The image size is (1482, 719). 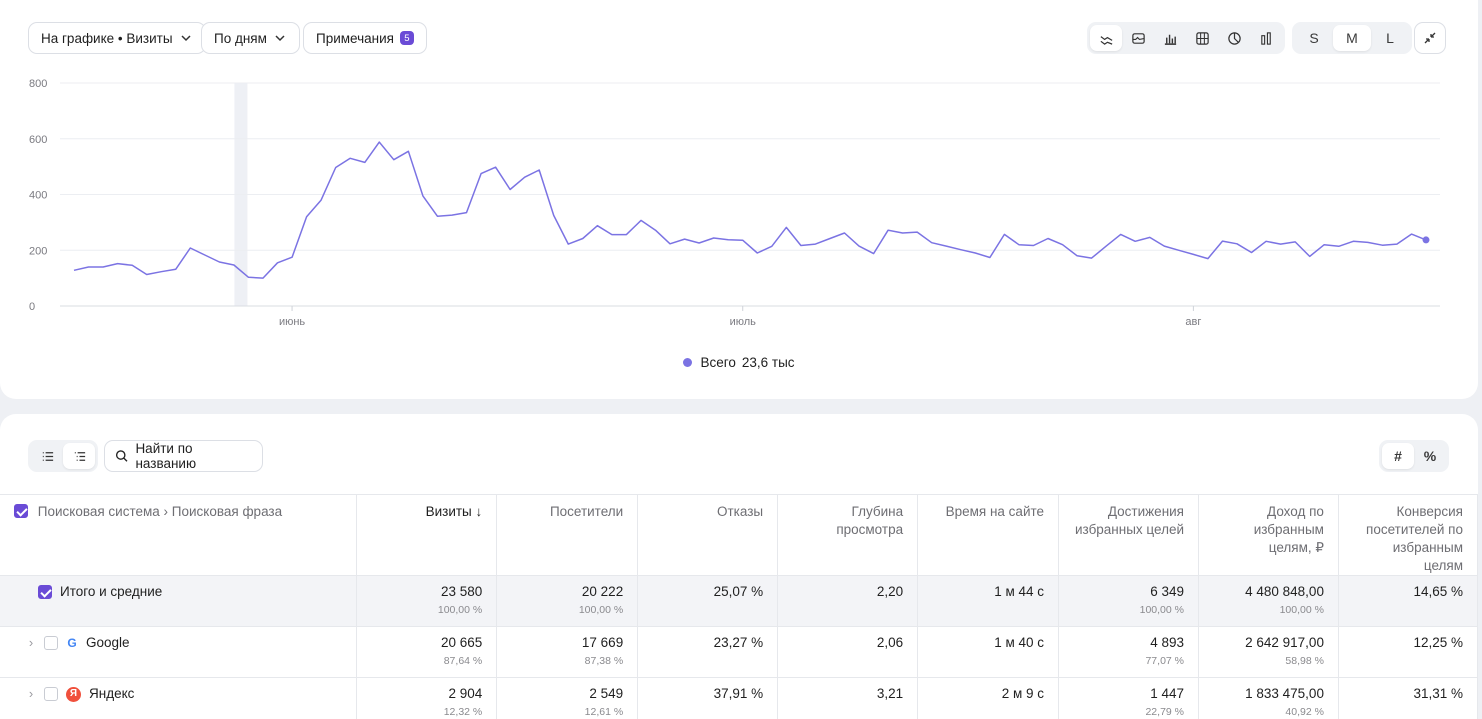 What do you see at coordinates (1284, 591) in the screenshot?
I see `cell-value: 4 480 848,00` at bounding box center [1284, 591].